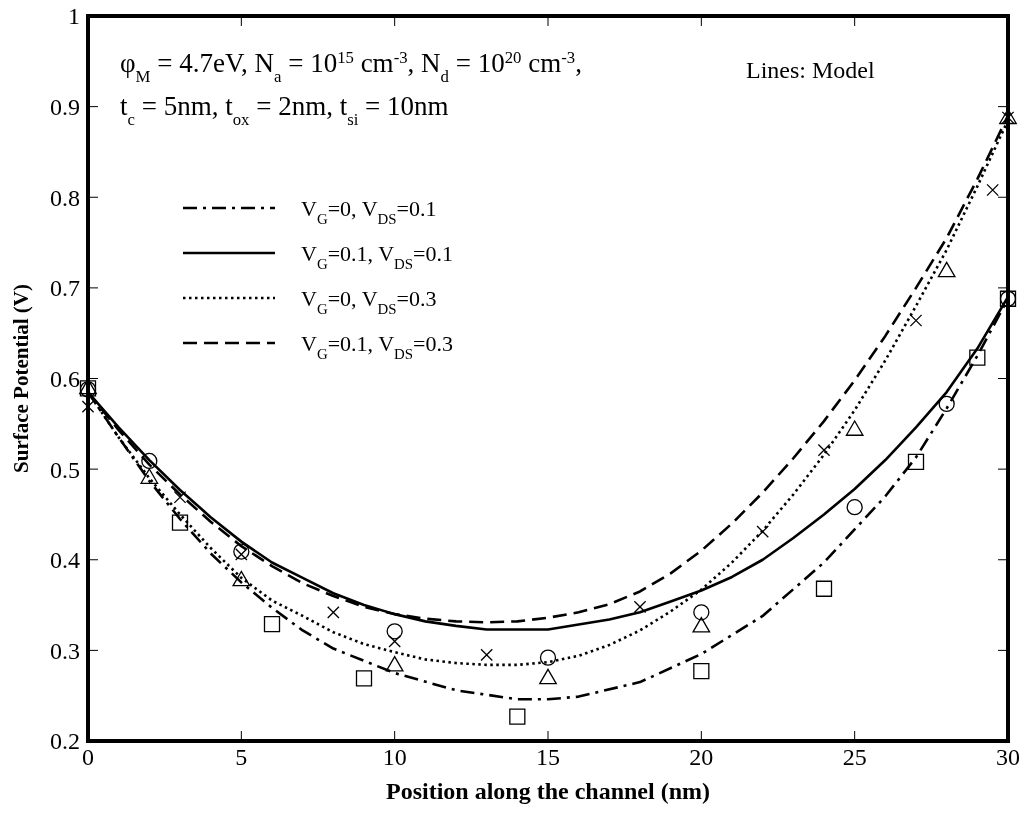  Describe the element at coordinates (548, 757) in the screenshot. I see `x-tick-label: 15` at that location.